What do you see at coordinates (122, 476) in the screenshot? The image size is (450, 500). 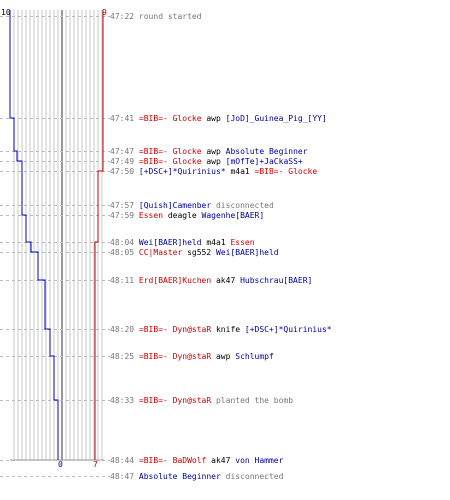 I see `event-time: 48:47` at bounding box center [122, 476].